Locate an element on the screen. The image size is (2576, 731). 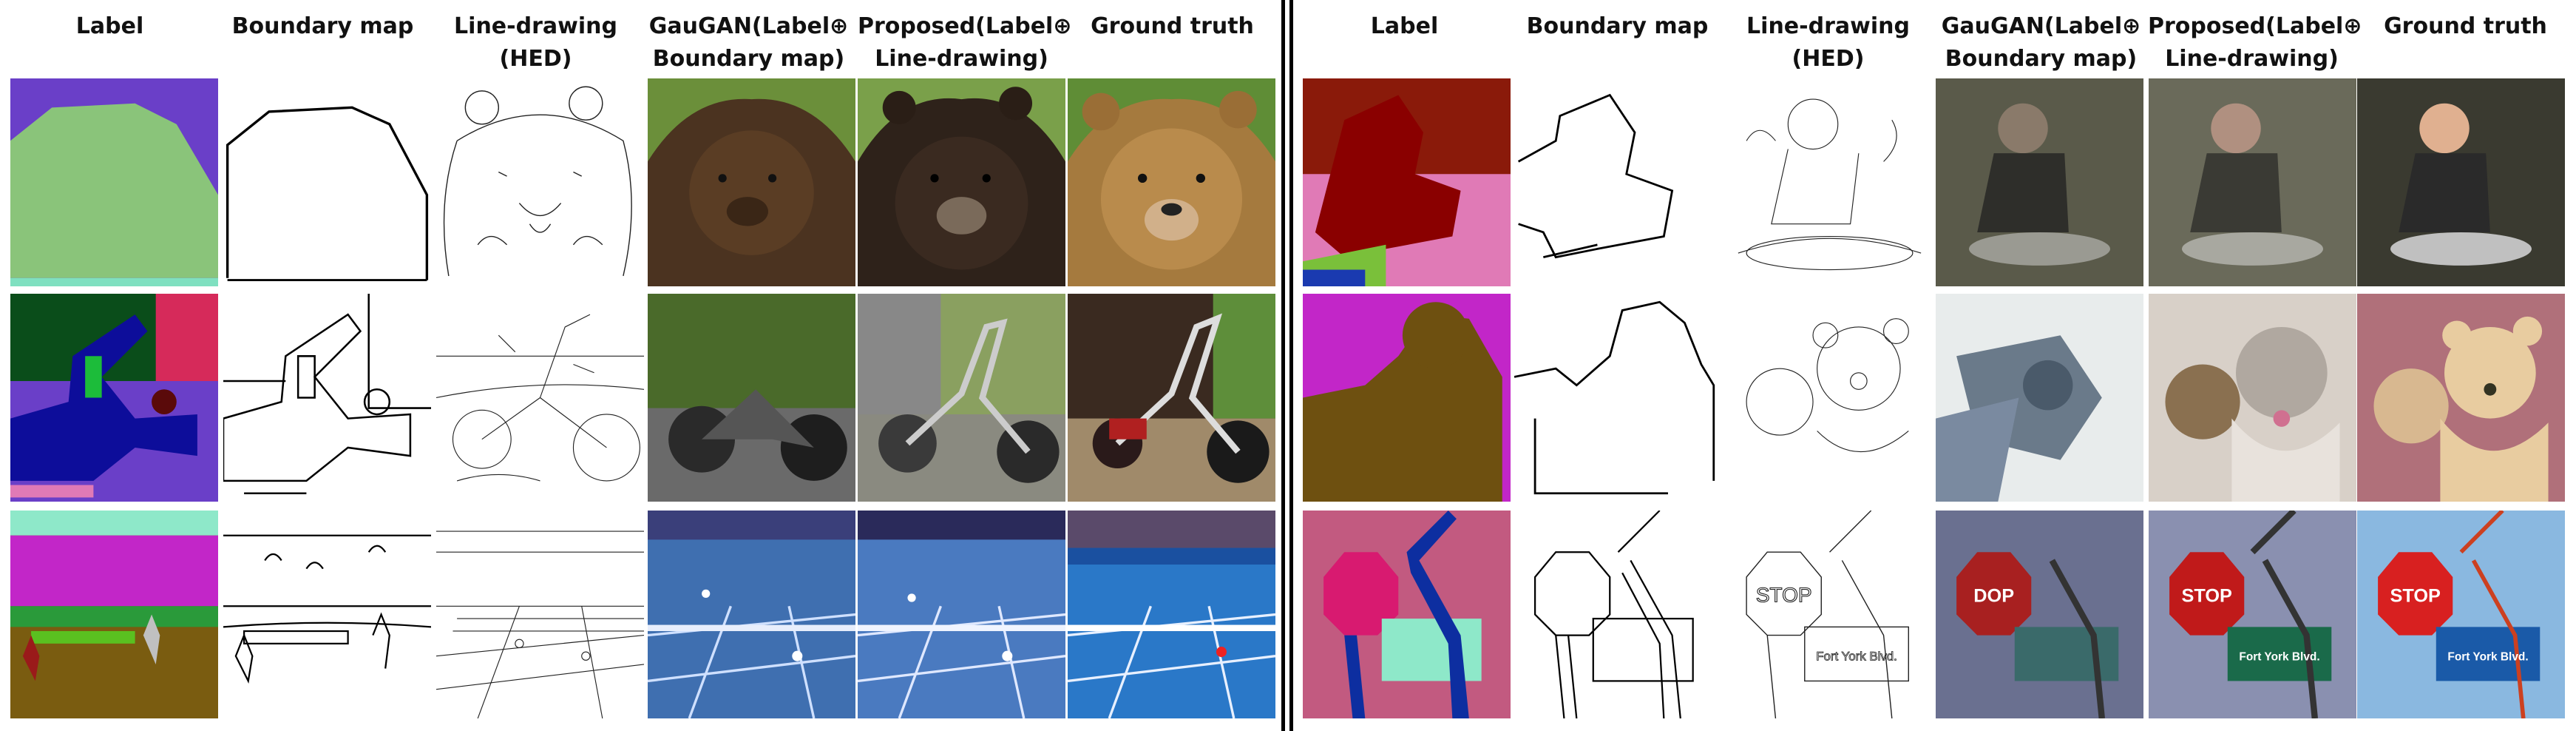
motorcycle-ground-truth is located at coordinates (1171, 398).